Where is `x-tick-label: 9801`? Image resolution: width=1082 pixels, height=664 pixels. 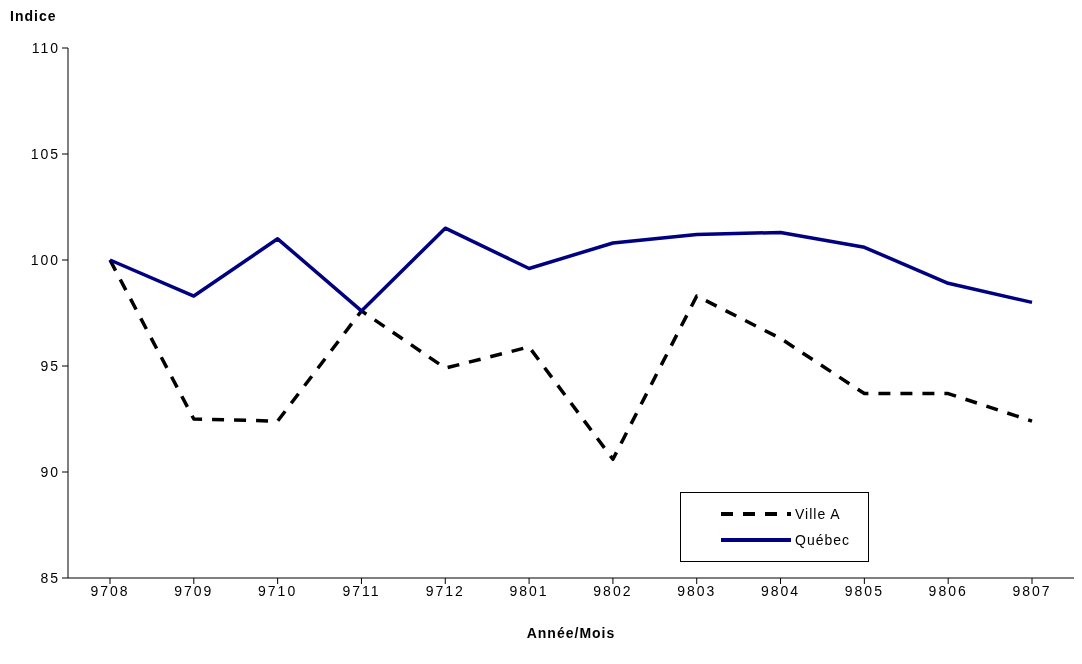
x-tick-label: 9801 is located at coordinates (529, 590).